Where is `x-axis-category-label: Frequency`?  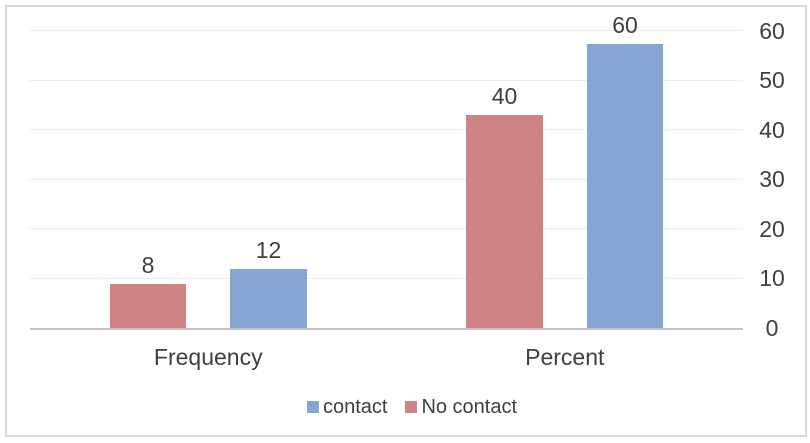 x-axis-category-label: Frequency is located at coordinates (208, 357).